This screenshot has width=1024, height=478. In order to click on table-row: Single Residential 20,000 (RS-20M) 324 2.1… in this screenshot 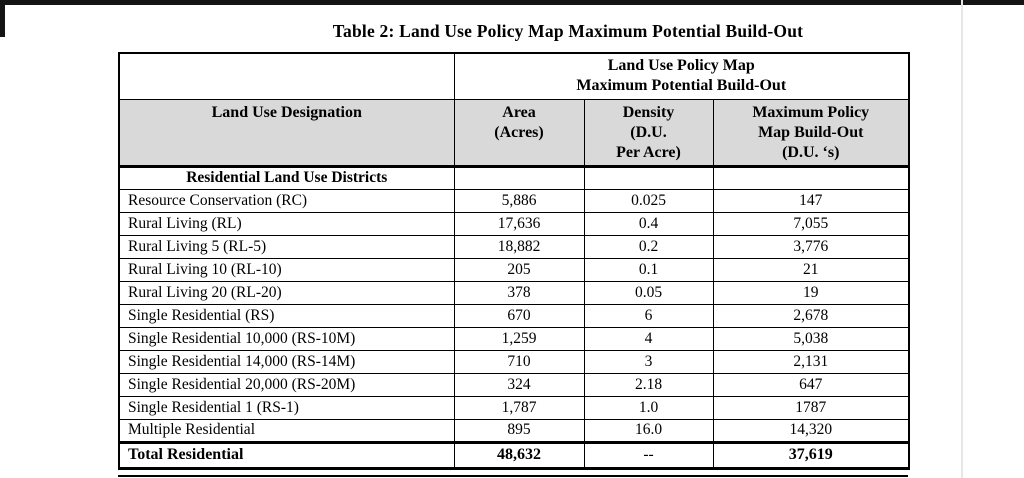, I will do `click(514, 384)`.